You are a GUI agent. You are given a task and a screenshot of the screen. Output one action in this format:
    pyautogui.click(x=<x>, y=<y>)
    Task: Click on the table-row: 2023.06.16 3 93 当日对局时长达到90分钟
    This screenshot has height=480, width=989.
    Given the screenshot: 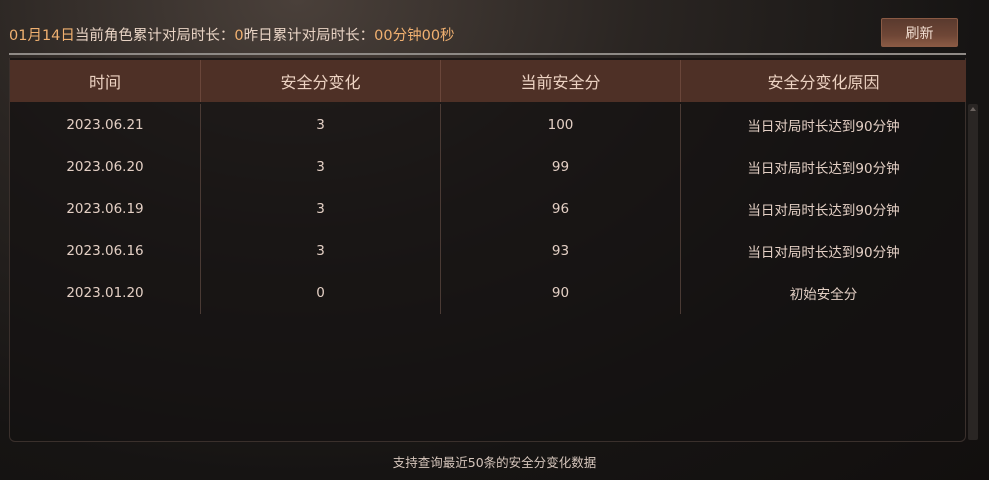 What is the action you would take?
    pyautogui.click(x=488, y=251)
    